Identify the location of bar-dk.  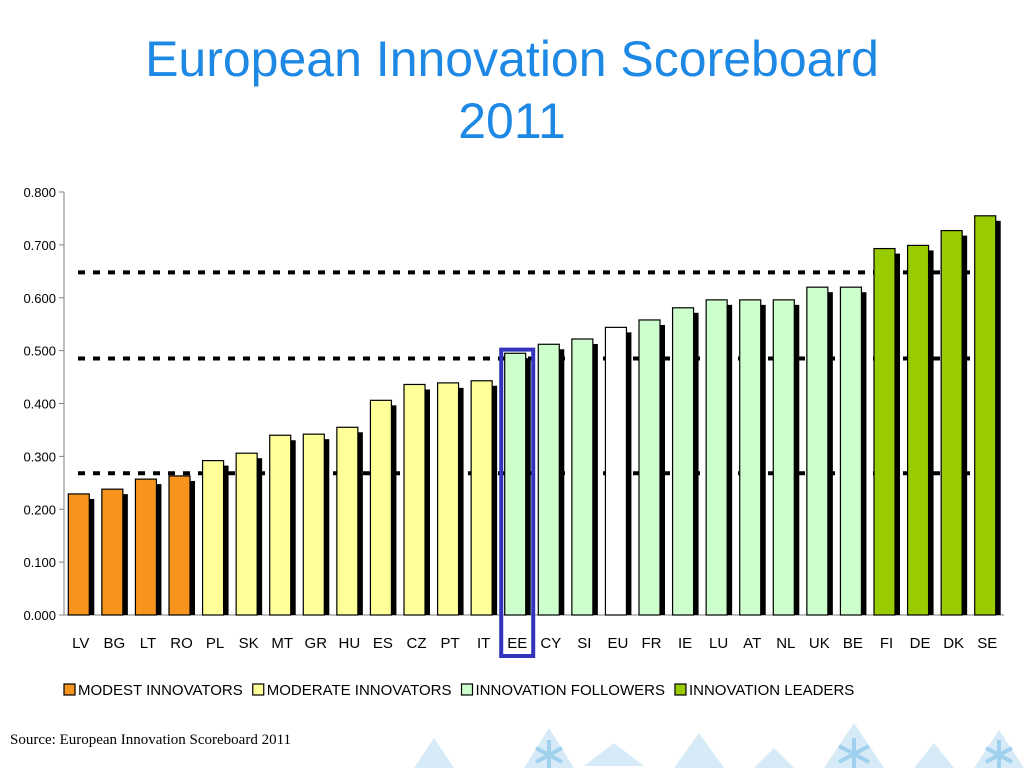
(951, 422).